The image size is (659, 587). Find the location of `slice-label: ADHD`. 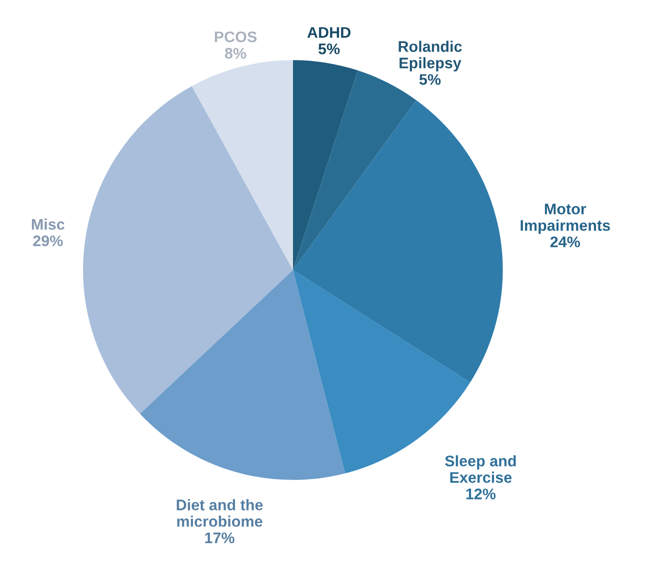

slice-label: ADHD is located at coordinates (328, 32).